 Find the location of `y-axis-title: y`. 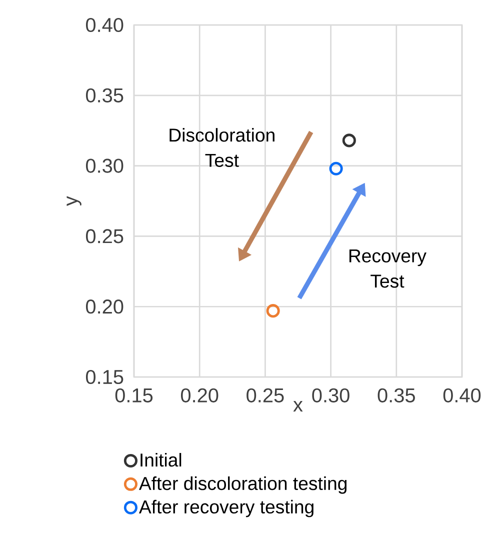

y-axis-title: y is located at coordinates (74, 201).